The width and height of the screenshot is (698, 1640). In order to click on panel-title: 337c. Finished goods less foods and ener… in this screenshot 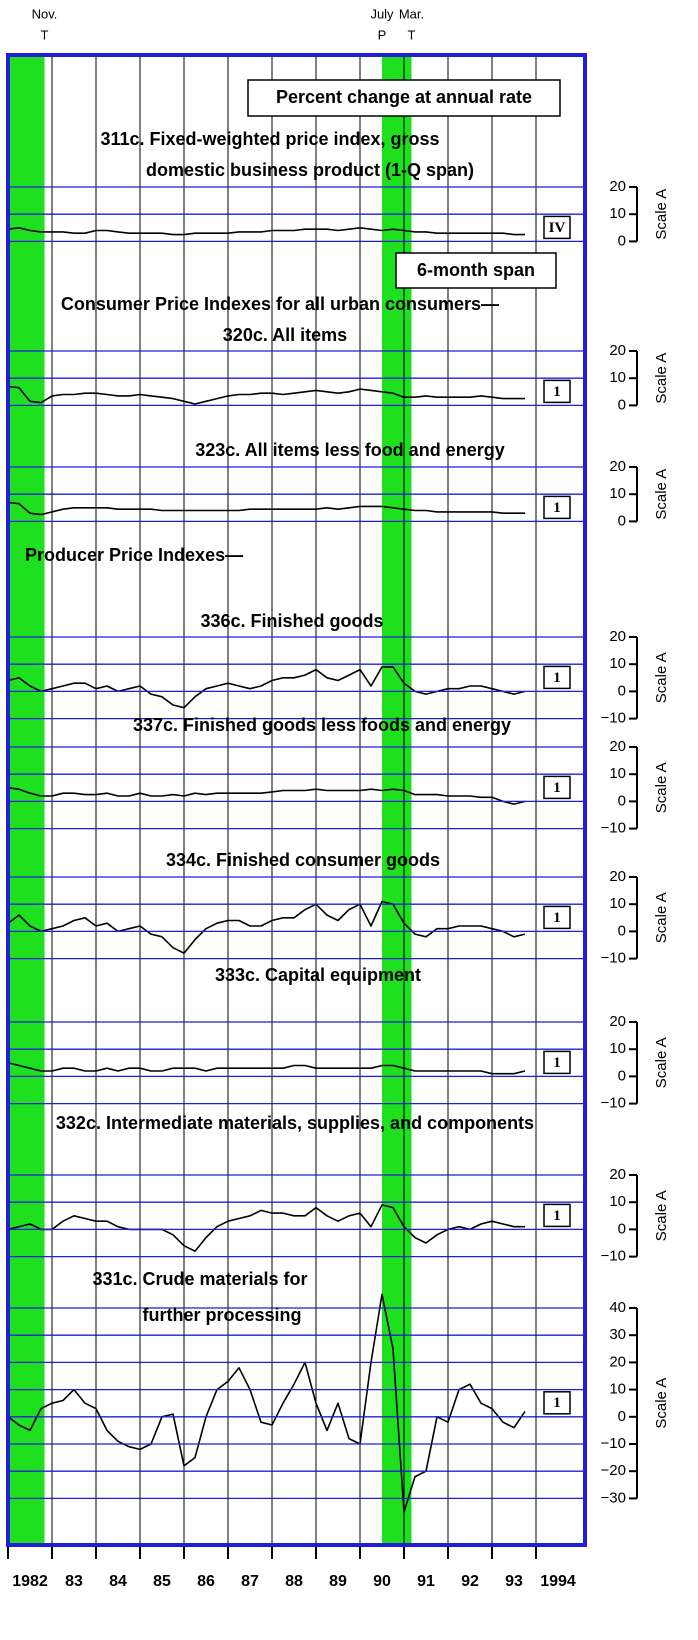, I will do `click(322, 725)`.